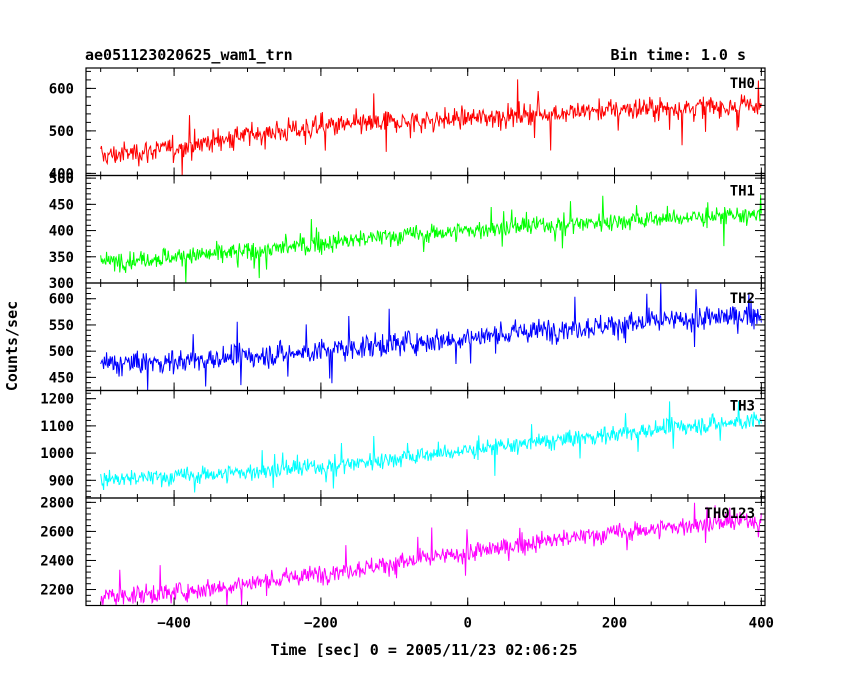 The image size is (850, 680). I want to click on x-tick-label: 200, so click(614, 624).